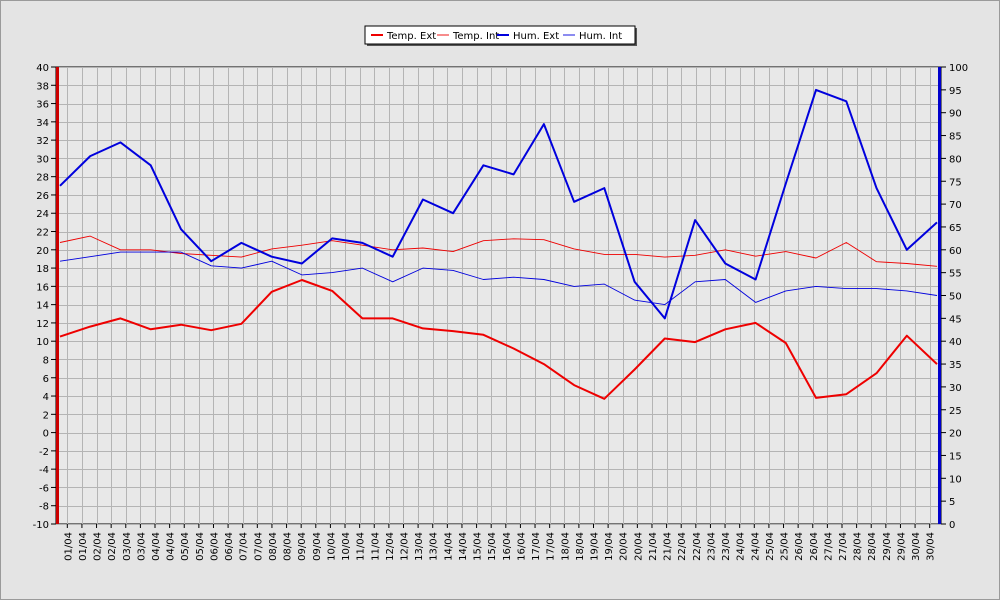 The image size is (1000, 600). Describe the element at coordinates (955, 365) in the screenshot. I see `right-axis-tick-label: 35` at that location.